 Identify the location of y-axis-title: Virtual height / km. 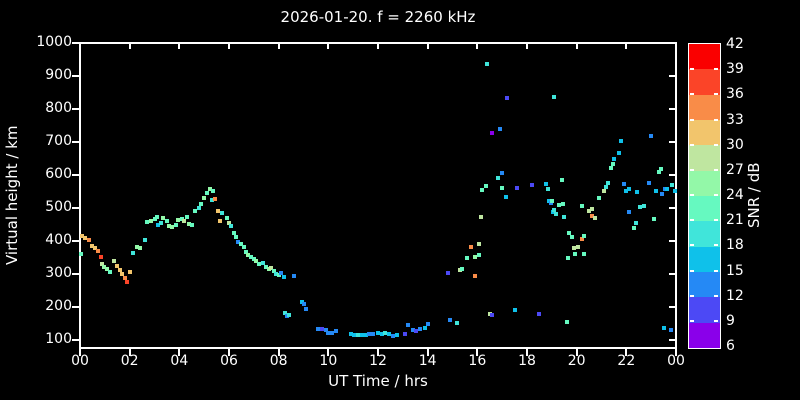
(12, 195).